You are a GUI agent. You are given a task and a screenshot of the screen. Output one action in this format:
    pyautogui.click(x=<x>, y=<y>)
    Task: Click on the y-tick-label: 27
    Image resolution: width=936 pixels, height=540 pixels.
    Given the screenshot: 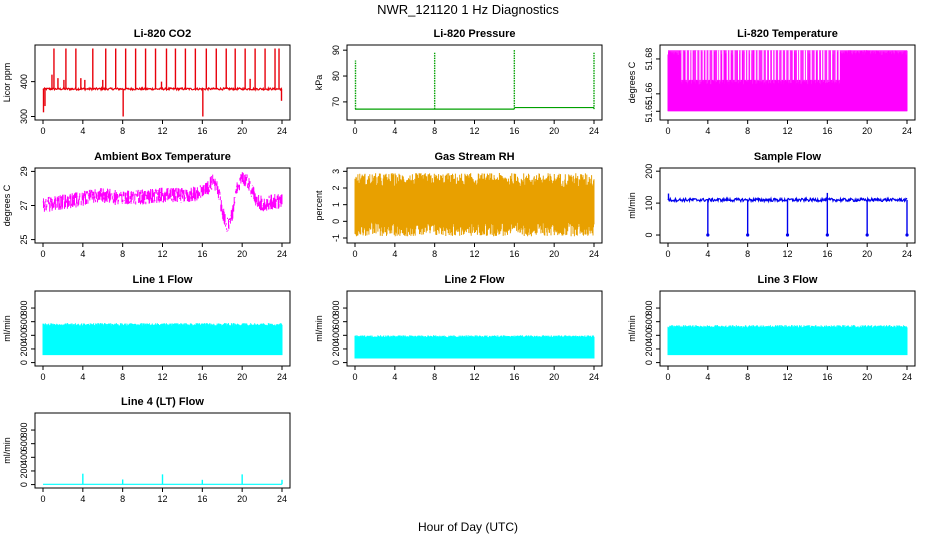 What is the action you would take?
    pyautogui.click(x=24, y=205)
    